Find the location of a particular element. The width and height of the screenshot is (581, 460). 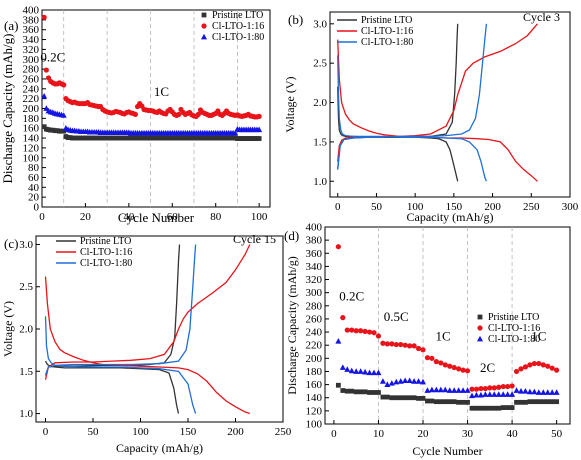

panel-tag: (c) is located at coordinates (11, 243).